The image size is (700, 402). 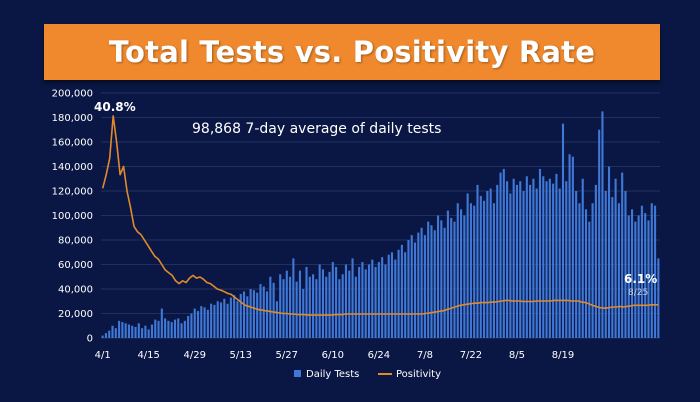 What do you see at coordinates (75, 241) in the screenshot?
I see `y-tick-label: 80,000` at bounding box center [75, 241].